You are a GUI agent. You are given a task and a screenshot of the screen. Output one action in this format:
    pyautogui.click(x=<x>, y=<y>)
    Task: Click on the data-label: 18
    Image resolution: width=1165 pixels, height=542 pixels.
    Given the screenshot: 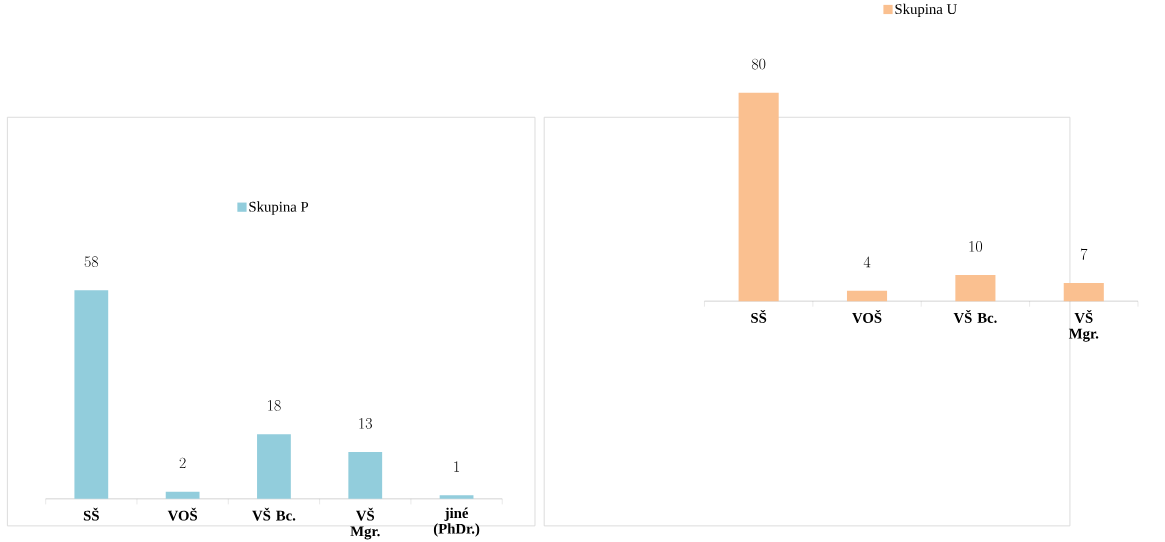 What is the action you would take?
    pyautogui.click(x=274, y=405)
    